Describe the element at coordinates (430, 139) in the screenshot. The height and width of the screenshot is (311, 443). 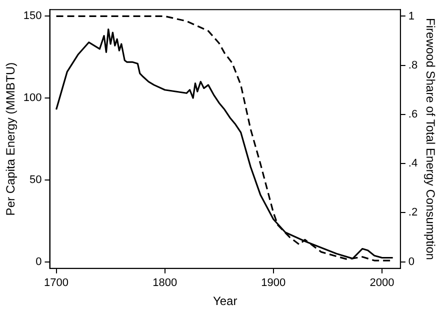
I see `y2-axis-title: Firewood Share of Total Energy Consumption` at that location.